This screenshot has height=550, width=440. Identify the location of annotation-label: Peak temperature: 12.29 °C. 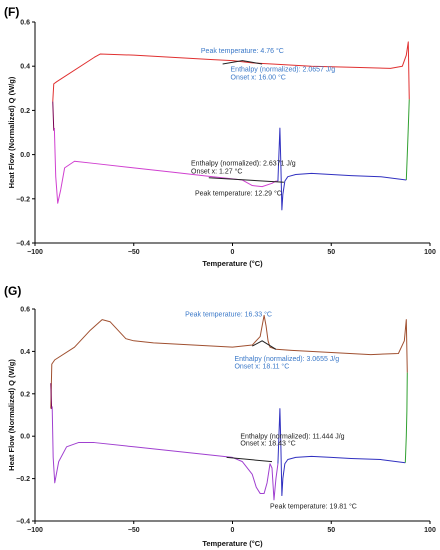
(238, 193).